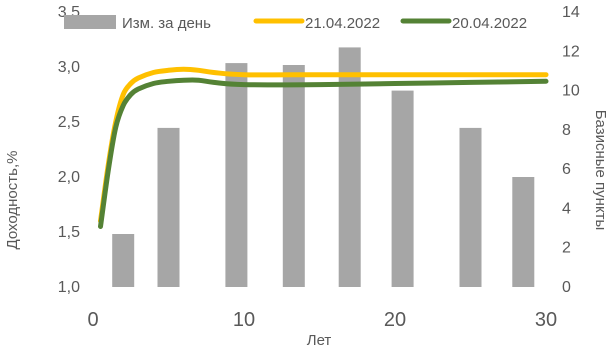  Describe the element at coordinates (166, 23) in the screenshot. I see `legend-bar-label: Изм. за день` at that location.